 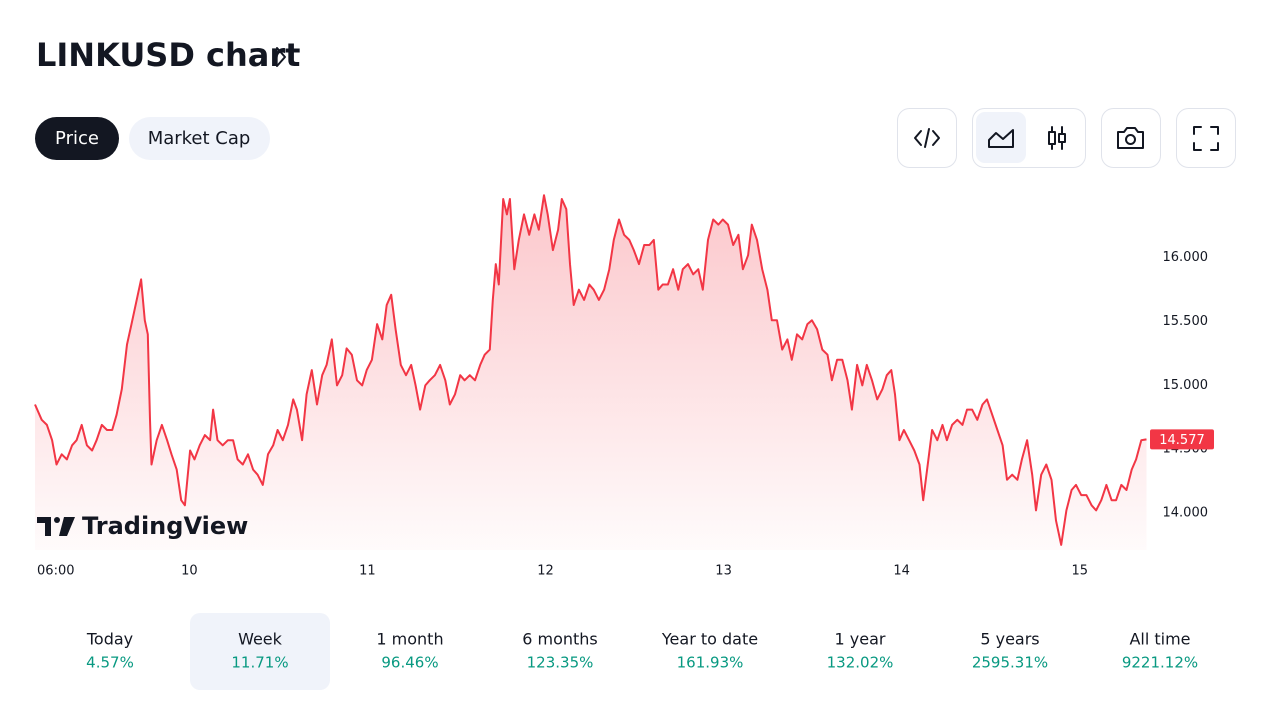 What do you see at coordinates (1186, 321) in the screenshot?
I see `y-tick-label: 15.500` at bounding box center [1186, 321].